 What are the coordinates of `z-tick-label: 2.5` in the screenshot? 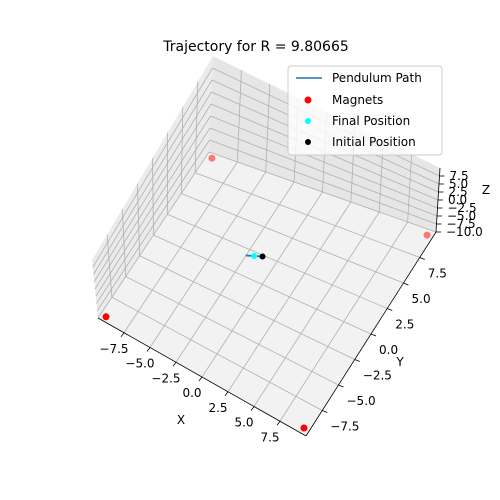 It's located at (458, 192).